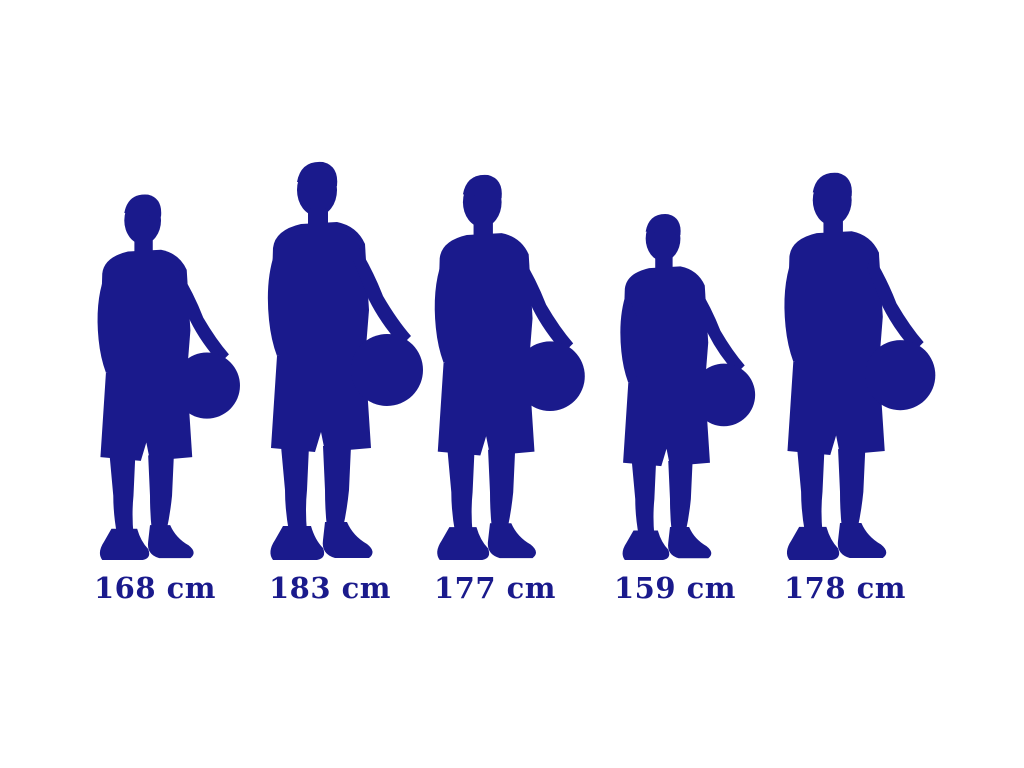 The width and height of the screenshot is (1024, 768). Describe the element at coordinates (155, 588) in the screenshot. I see `height-label: 168 cm` at that location.